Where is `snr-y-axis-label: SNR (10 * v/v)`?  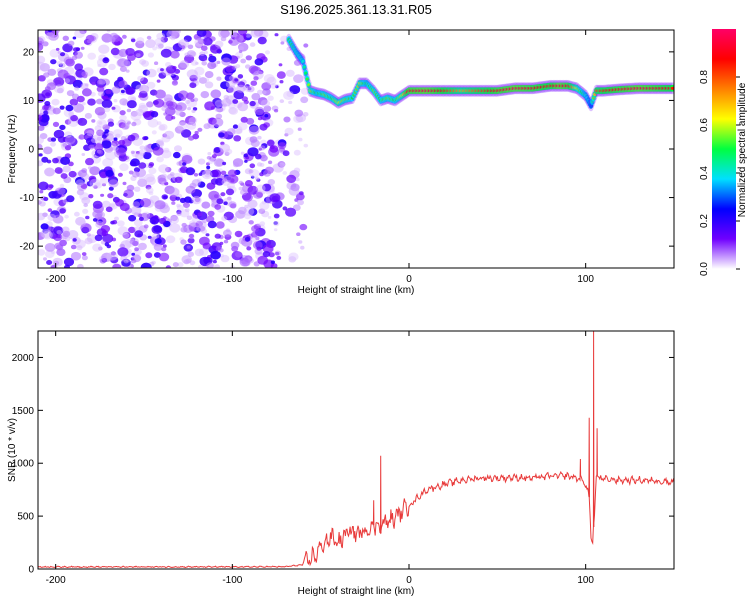 snr-y-axis-label: SNR (10 * v/v) is located at coordinates (12, 450).